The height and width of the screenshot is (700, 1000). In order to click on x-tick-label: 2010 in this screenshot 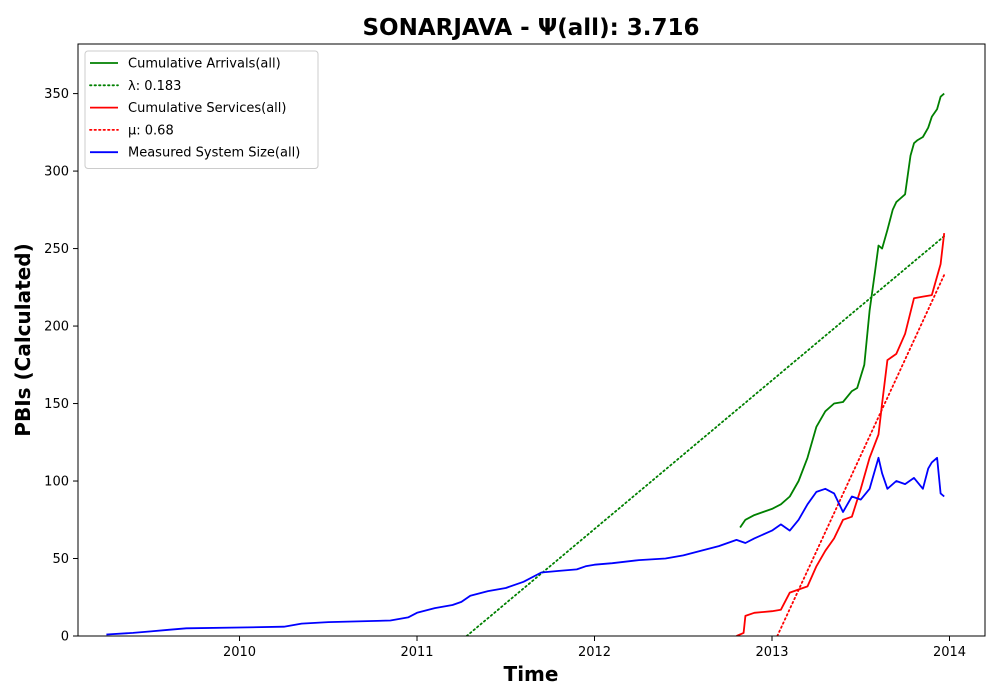, I will do `click(239, 652)`.